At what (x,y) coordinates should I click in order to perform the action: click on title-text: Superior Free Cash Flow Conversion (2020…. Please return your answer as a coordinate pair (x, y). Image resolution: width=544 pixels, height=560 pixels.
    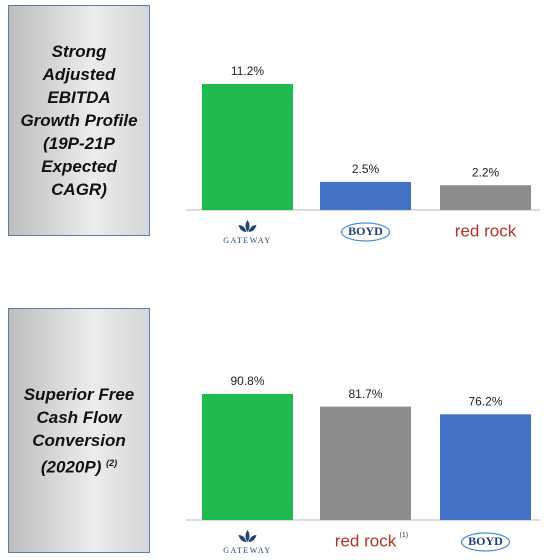
    Looking at the image, I should click on (79, 430).